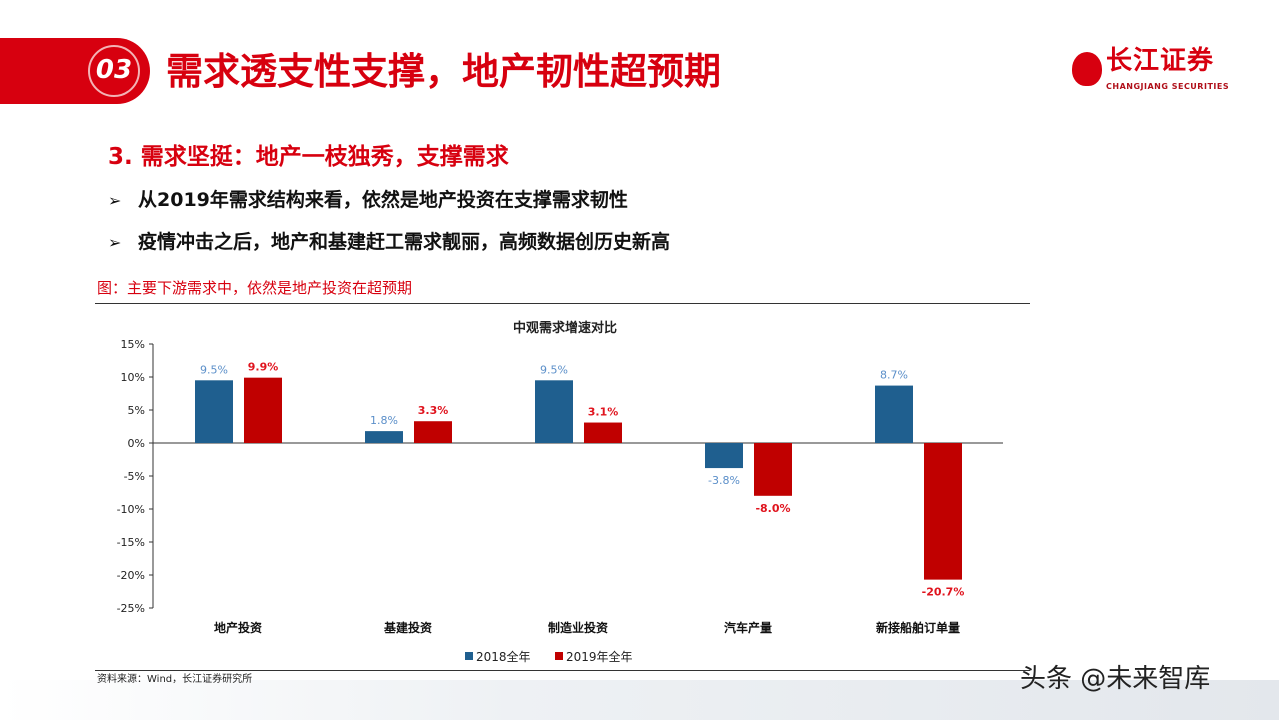 The width and height of the screenshot is (1279, 720). I want to click on source-divider, so click(562, 670).